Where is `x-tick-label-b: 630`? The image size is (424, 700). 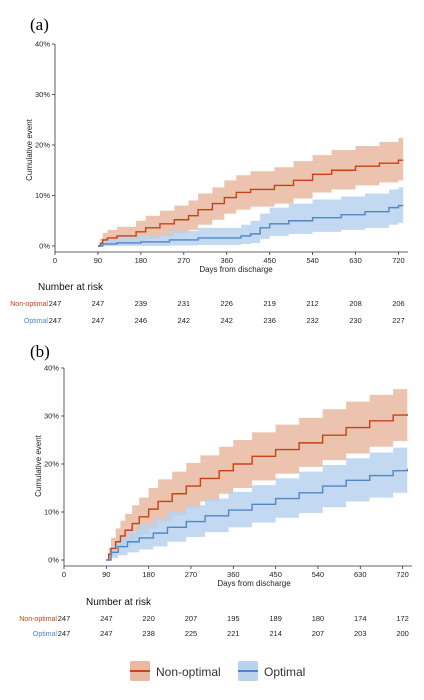
x-tick-label-b: 630 is located at coordinates (360, 574).